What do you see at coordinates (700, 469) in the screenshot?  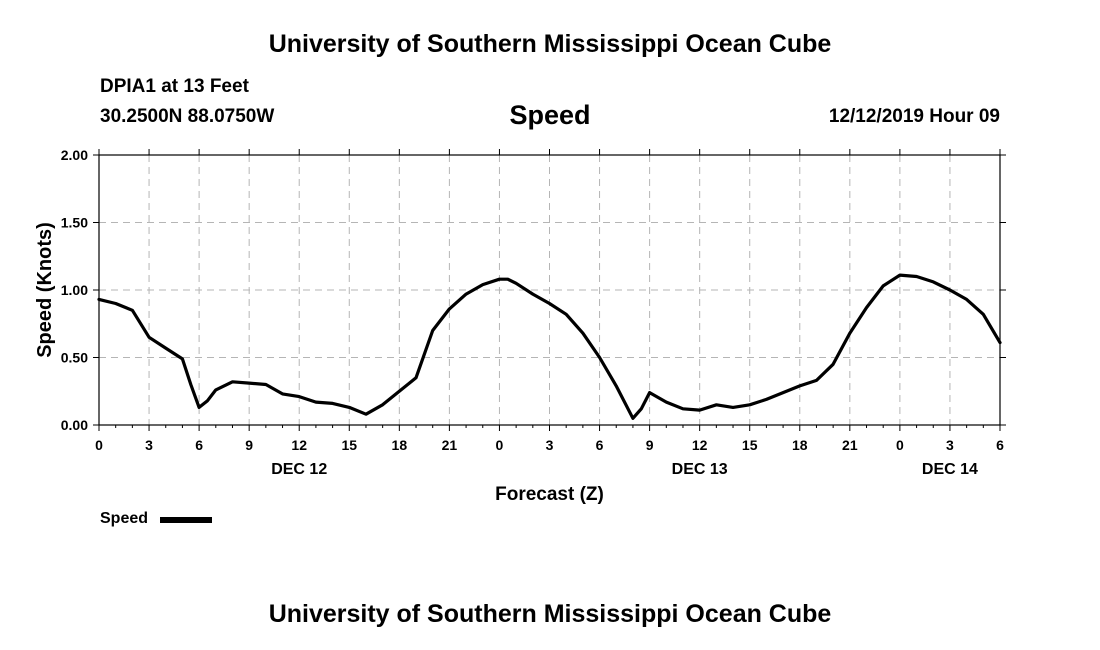 I see `x-date-label: DEC 13` at bounding box center [700, 469].